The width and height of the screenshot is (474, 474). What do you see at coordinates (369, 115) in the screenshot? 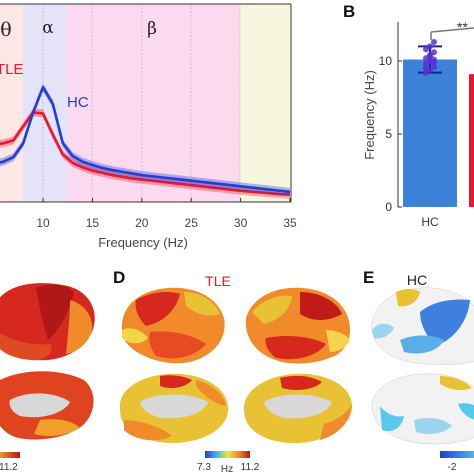
I see `panel-b-ylabel: Frequency (Hz)` at bounding box center [369, 115].